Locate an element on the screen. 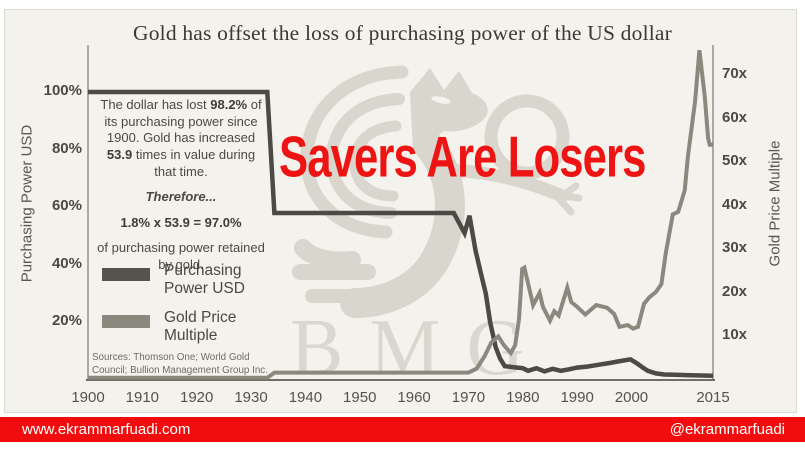  legend-swatch-purchasing-power is located at coordinates (126, 274).